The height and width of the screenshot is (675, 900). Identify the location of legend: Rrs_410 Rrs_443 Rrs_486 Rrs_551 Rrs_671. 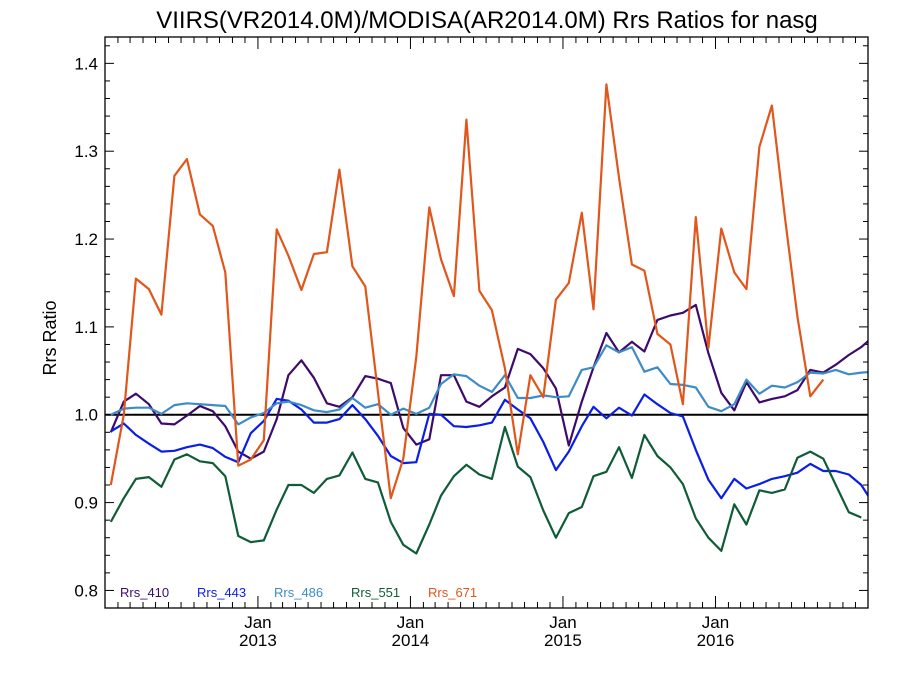
(298, 592).